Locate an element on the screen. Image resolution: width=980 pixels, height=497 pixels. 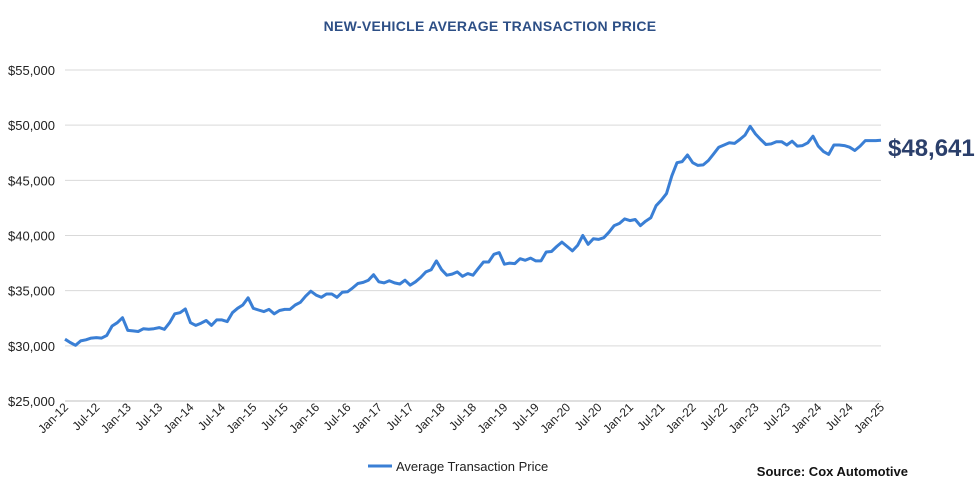
x-tick-label: Jan-24 is located at coordinates (806, 418).